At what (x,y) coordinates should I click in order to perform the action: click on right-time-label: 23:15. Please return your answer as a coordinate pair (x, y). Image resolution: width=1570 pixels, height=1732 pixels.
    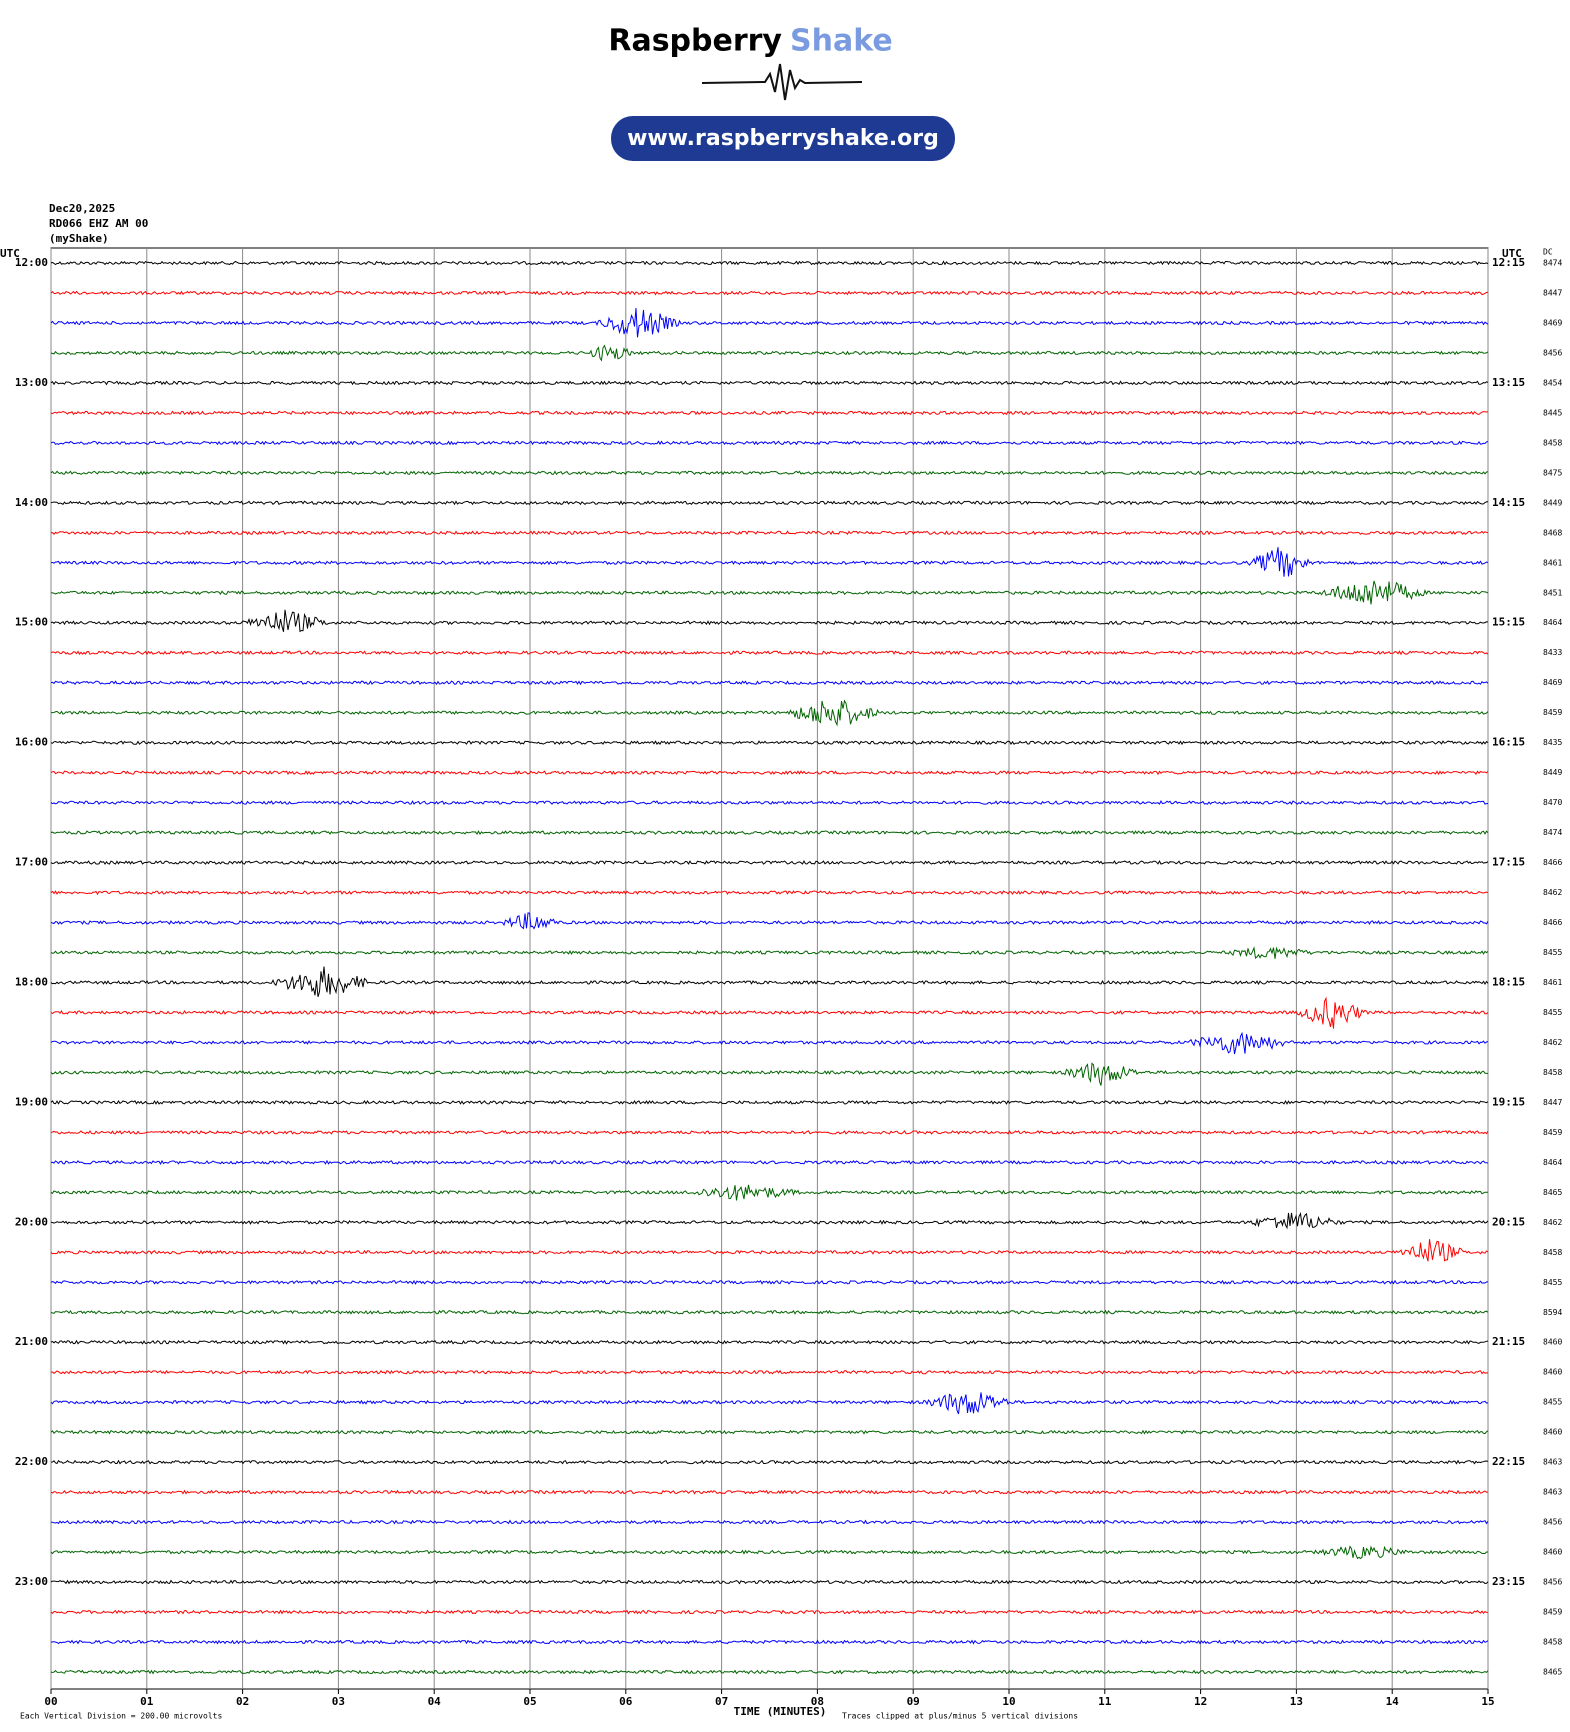
    Looking at the image, I should click on (1508, 1581).